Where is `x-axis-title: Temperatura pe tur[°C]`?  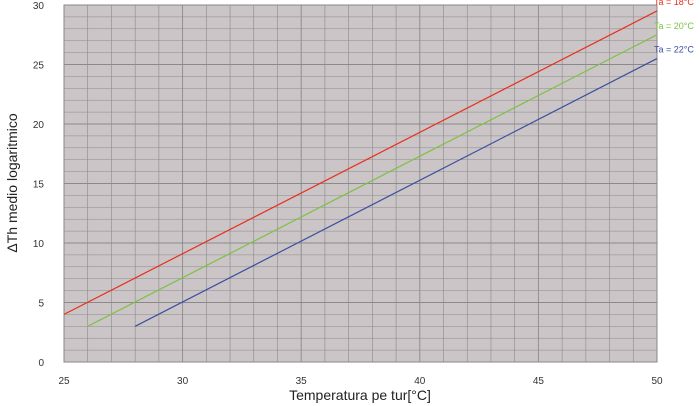 x-axis-title: Temperatura pe tur[°C] is located at coordinates (360, 395).